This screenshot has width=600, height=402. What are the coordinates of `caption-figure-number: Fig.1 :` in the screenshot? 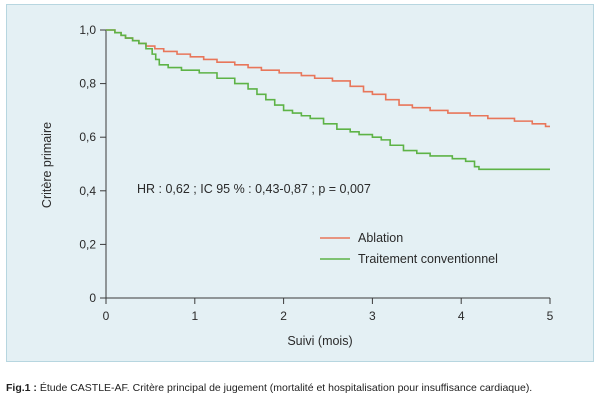 It's located at (21, 388).